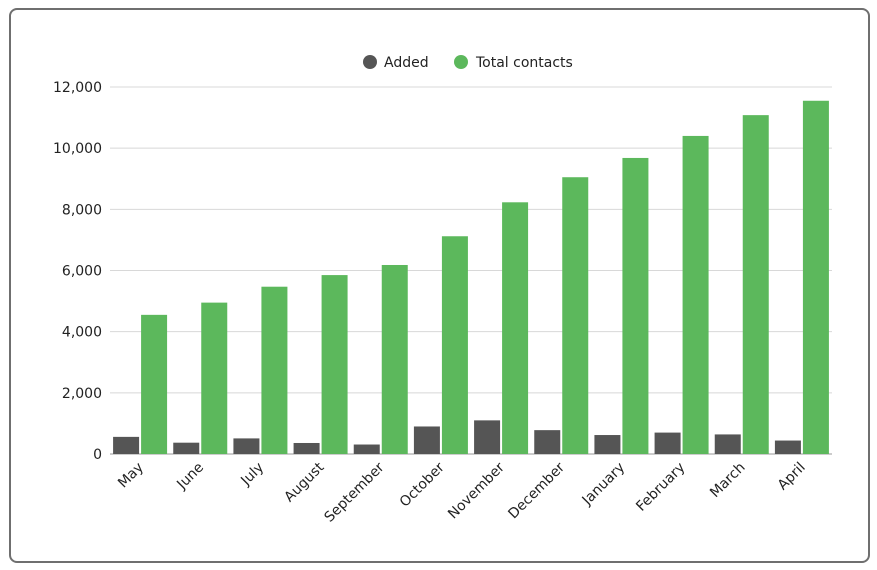 The height and width of the screenshot is (570, 877). I want to click on legend-swatch-total-contacts, so click(461, 62).